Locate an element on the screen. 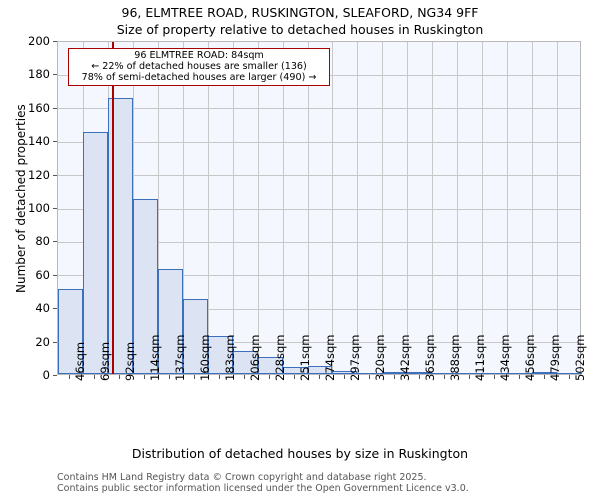 This screenshot has height=500, width=600. y-axis-tick-label: 180 is located at coordinates (39, 74).